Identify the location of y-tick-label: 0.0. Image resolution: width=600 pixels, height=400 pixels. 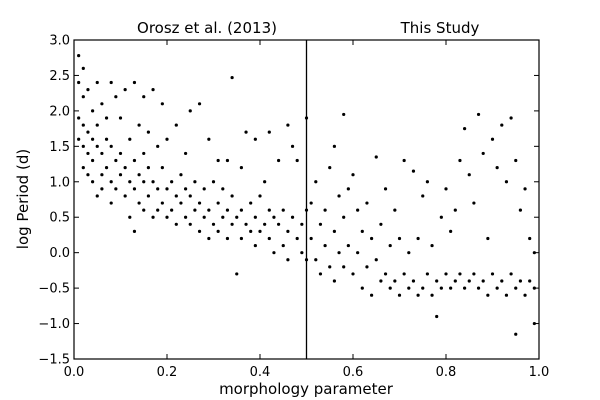
(59, 253).